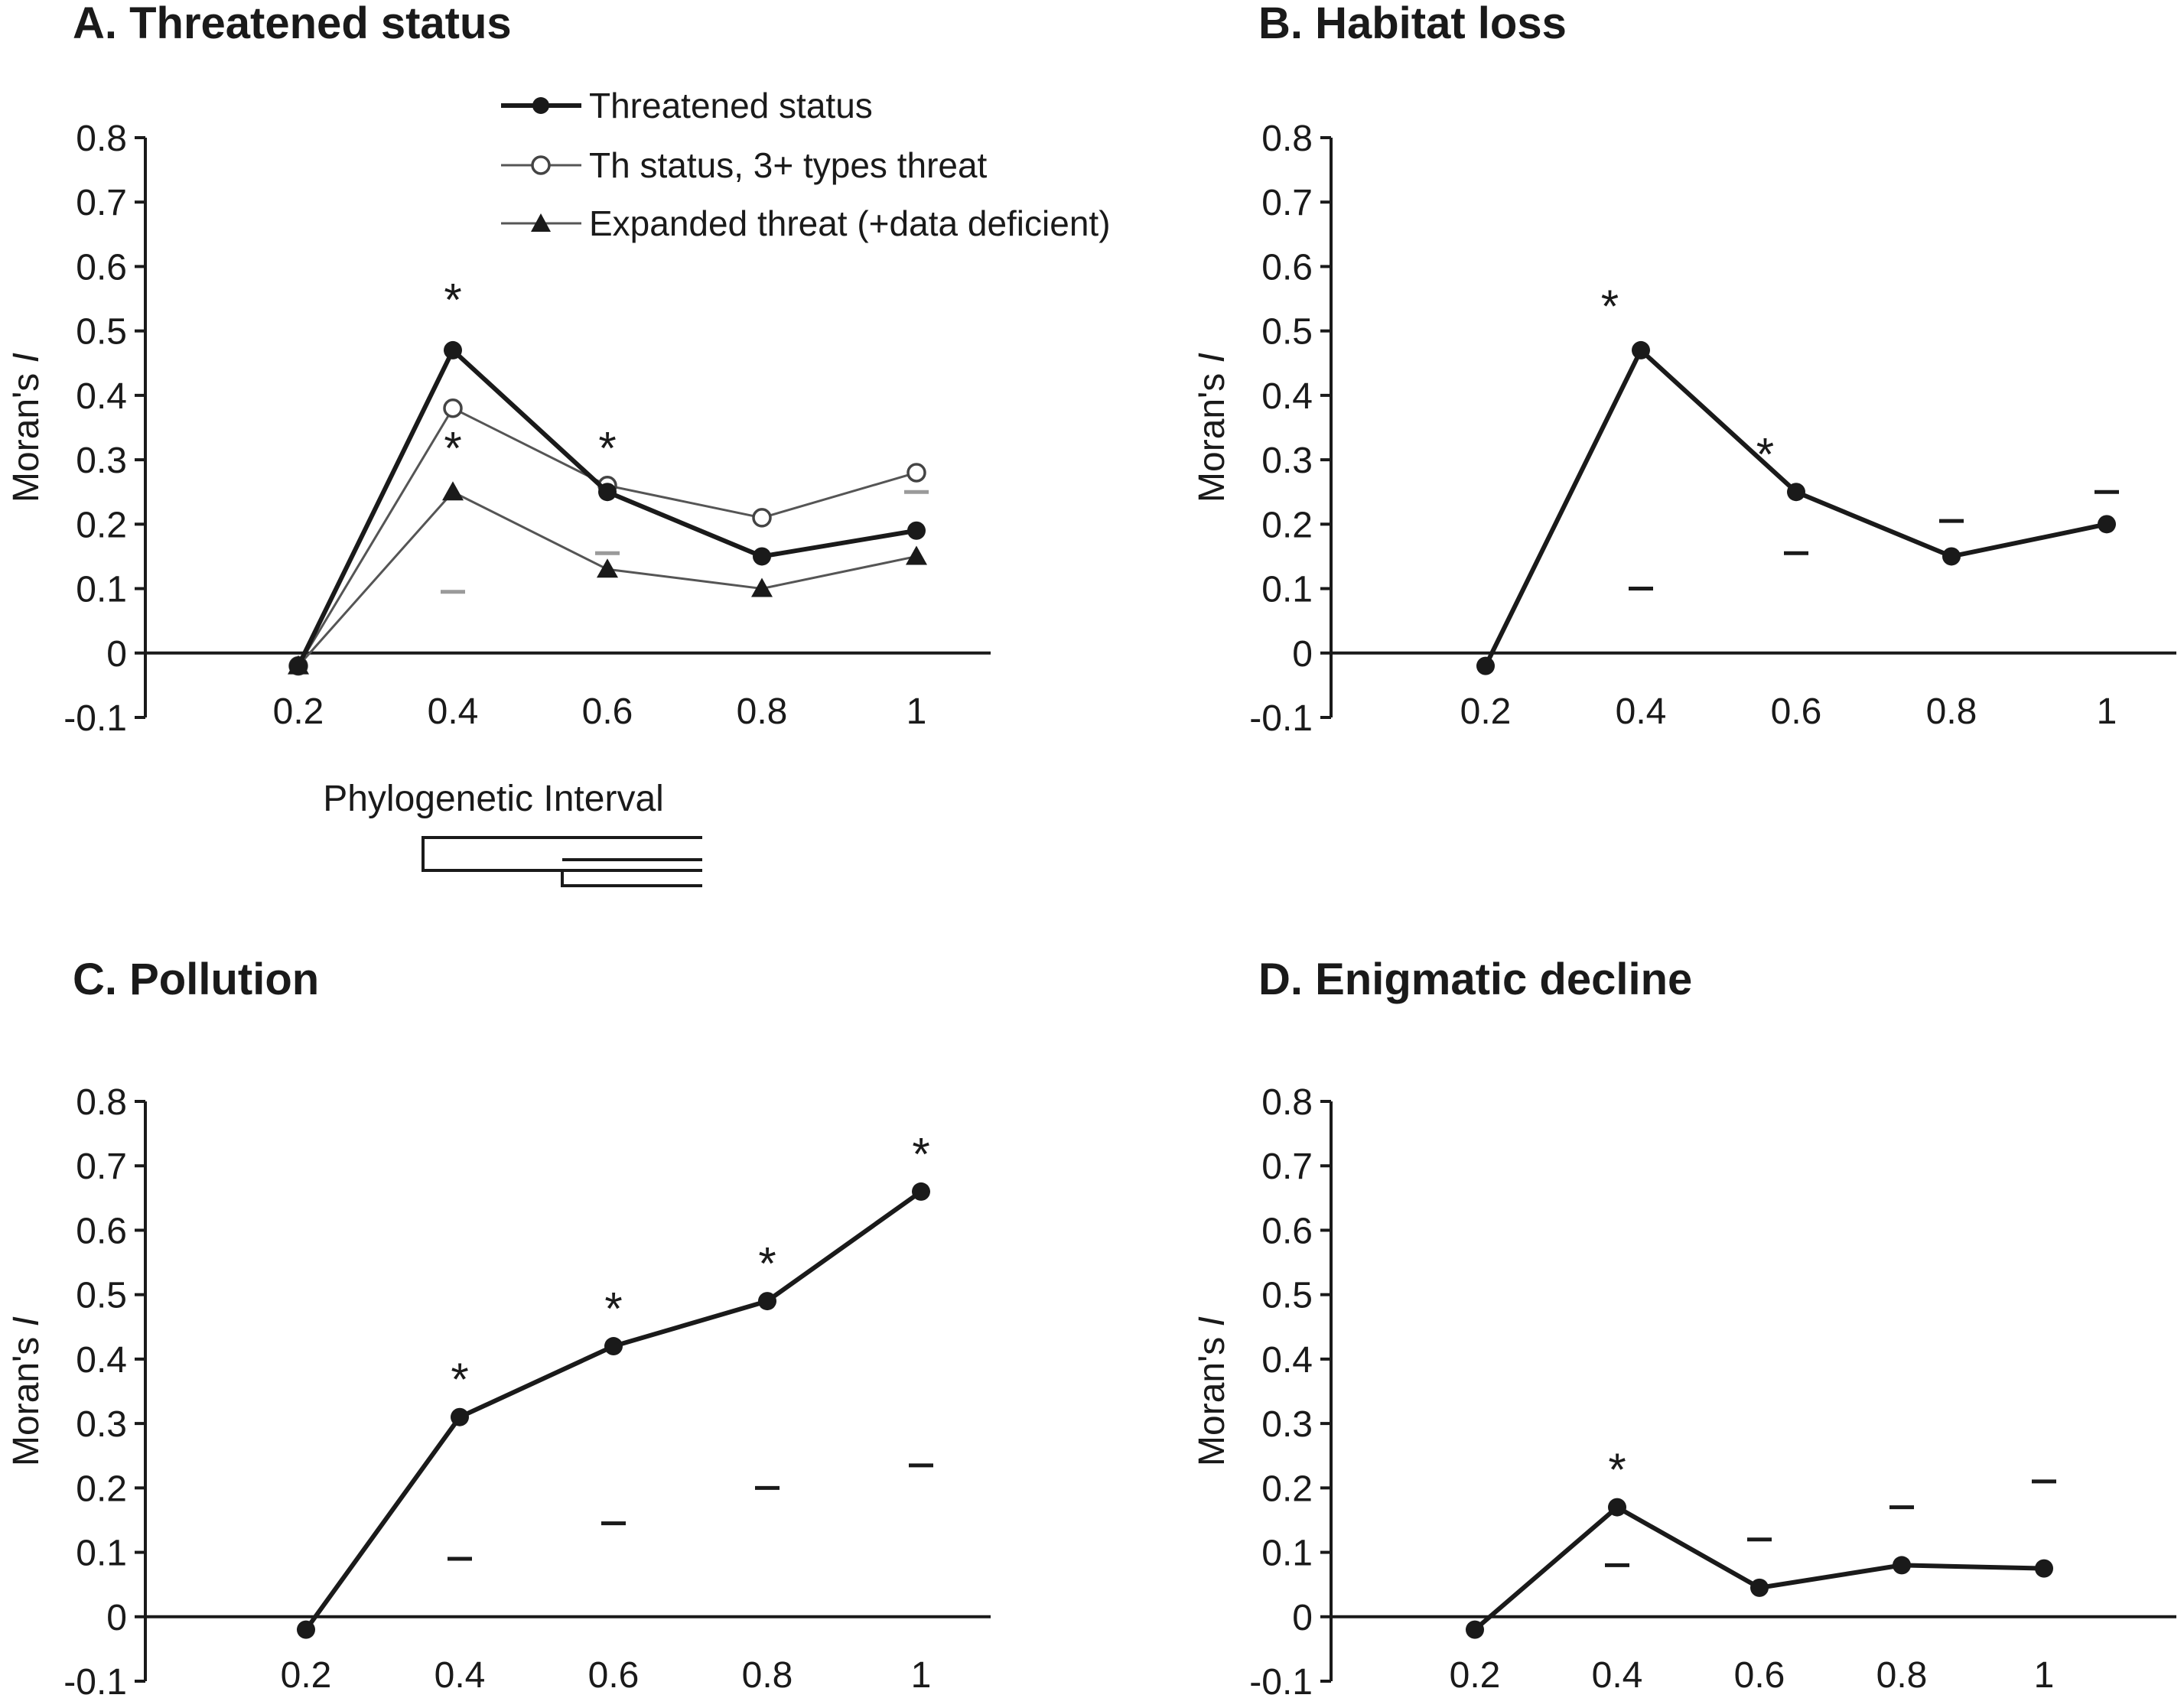 Image resolution: width=2184 pixels, height=1698 pixels. Describe the element at coordinates (540, 105) in the screenshot. I see `filled-circle-icon` at that location.